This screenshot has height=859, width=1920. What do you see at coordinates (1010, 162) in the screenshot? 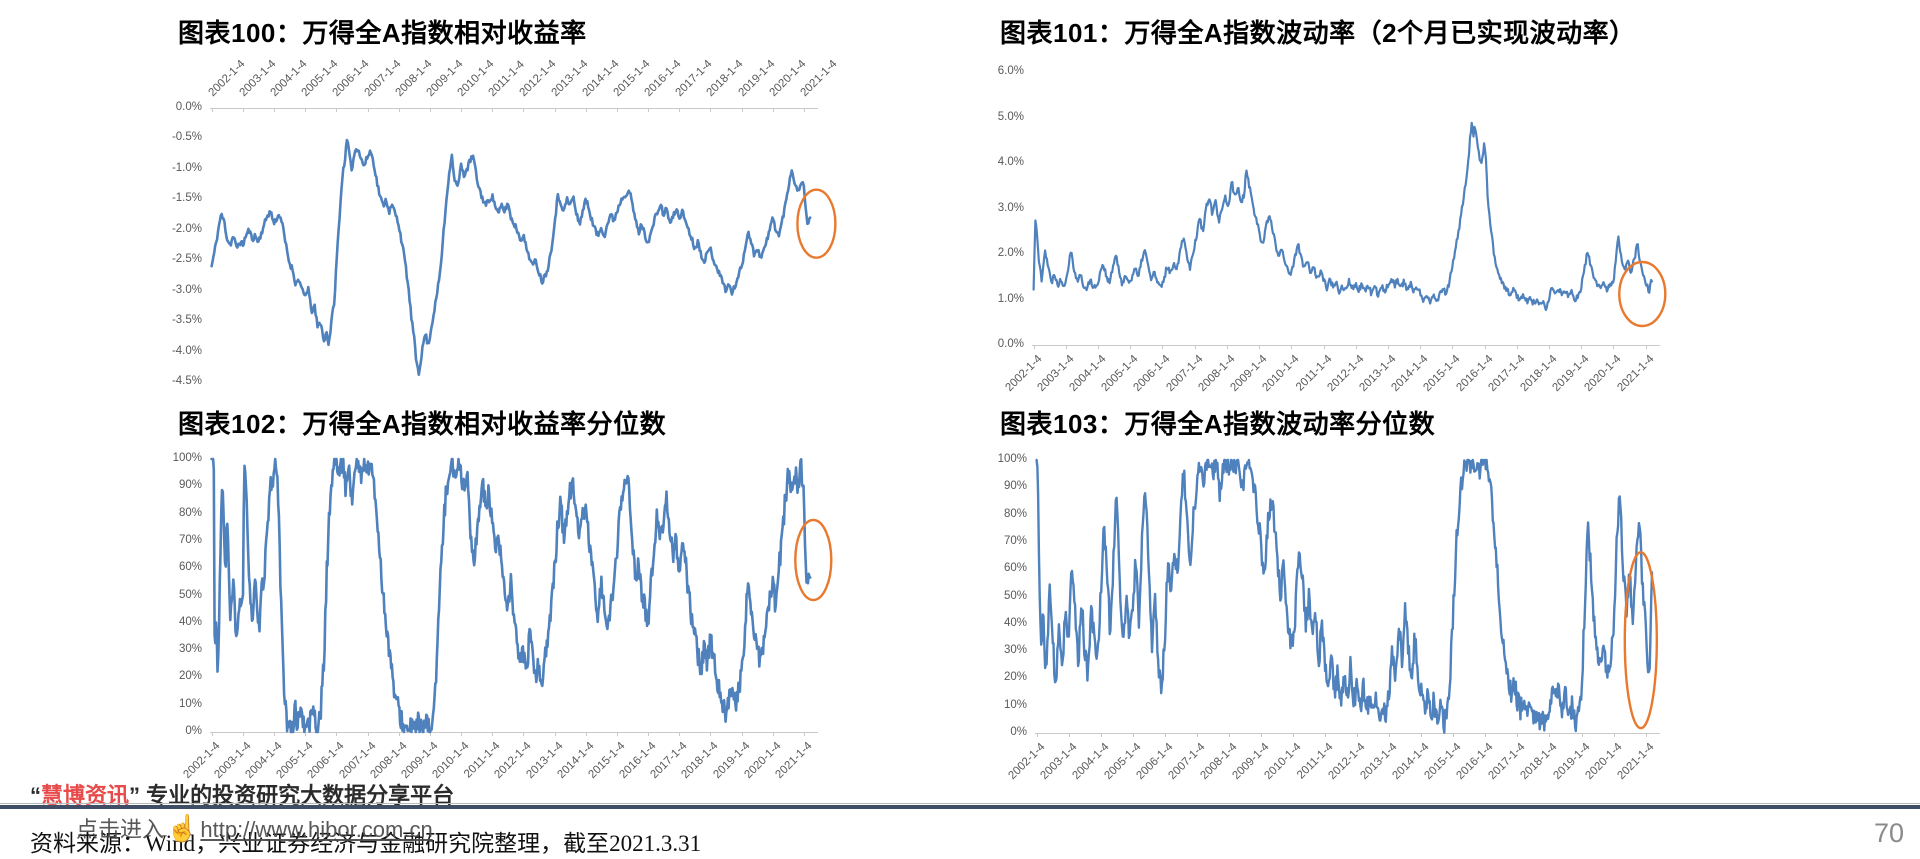
I see `y-tick-label: 4.0%` at bounding box center [1010, 162].